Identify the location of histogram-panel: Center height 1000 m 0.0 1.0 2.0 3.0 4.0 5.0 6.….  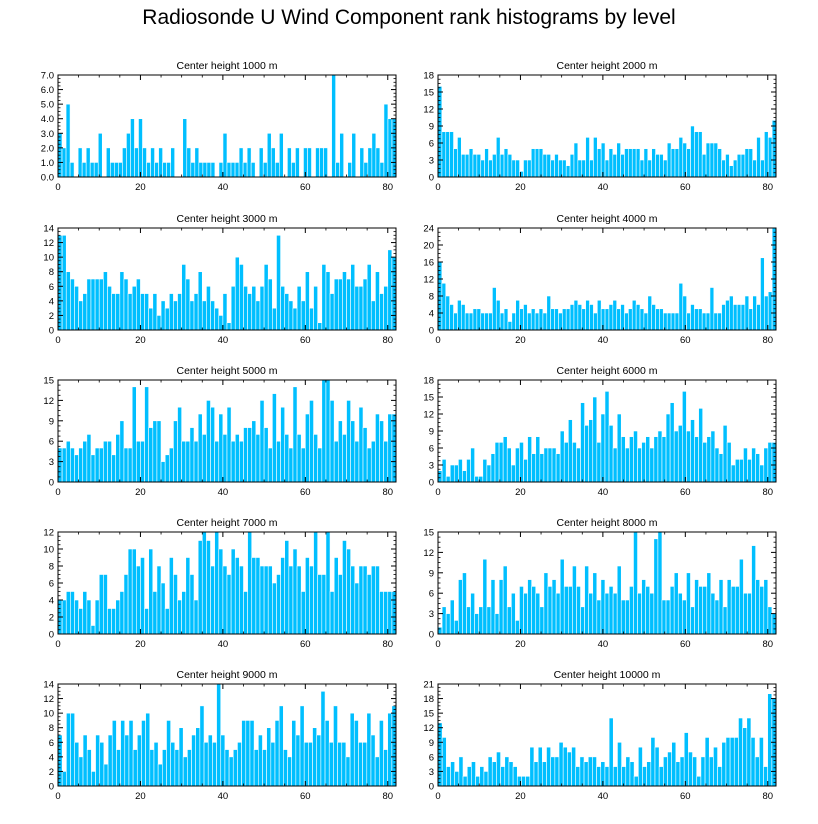
(219, 126).